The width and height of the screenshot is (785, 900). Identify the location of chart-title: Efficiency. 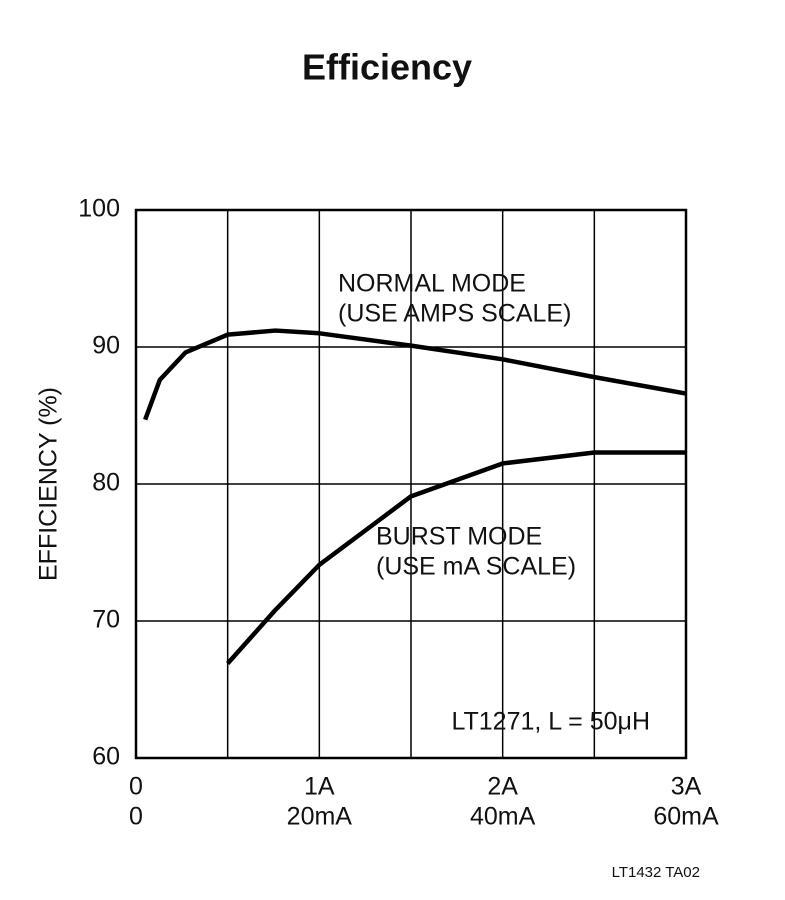
(387, 67).